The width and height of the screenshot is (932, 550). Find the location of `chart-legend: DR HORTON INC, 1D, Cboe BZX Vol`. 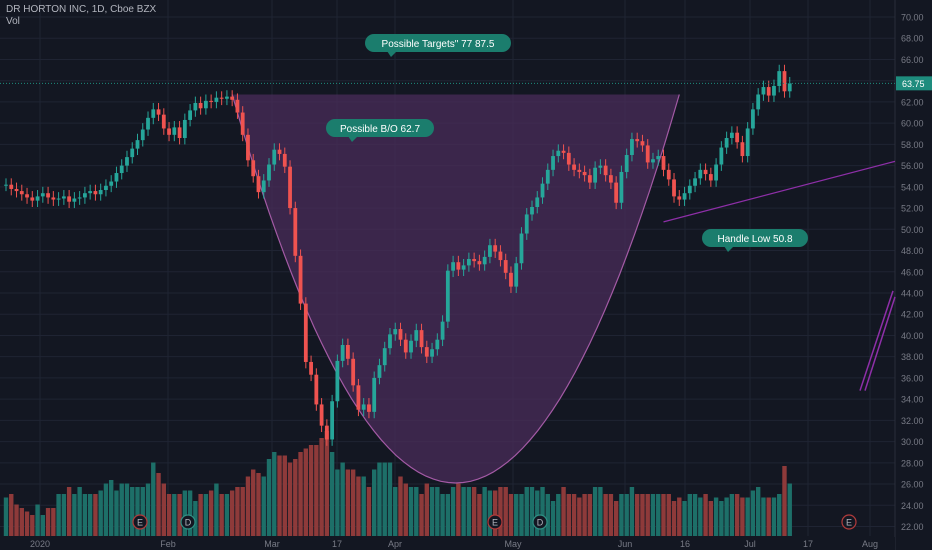

chart-legend: DR HORTON INC, 1D, Cboe BZX Vol is located at coordinates (81, 16).